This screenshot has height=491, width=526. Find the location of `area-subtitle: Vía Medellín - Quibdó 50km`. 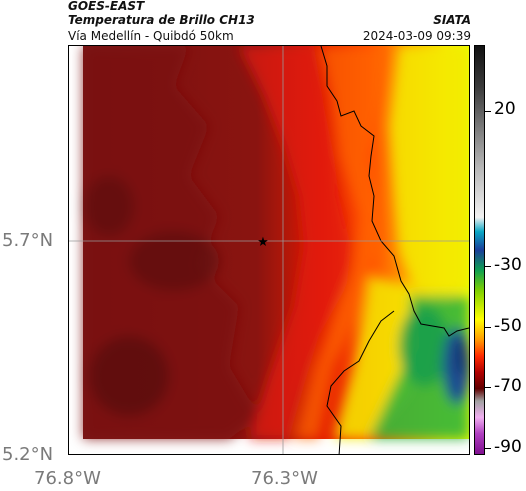

area-subtitle: Vía Medellín - Quibdó 50km is located at coordinates (151, 36).